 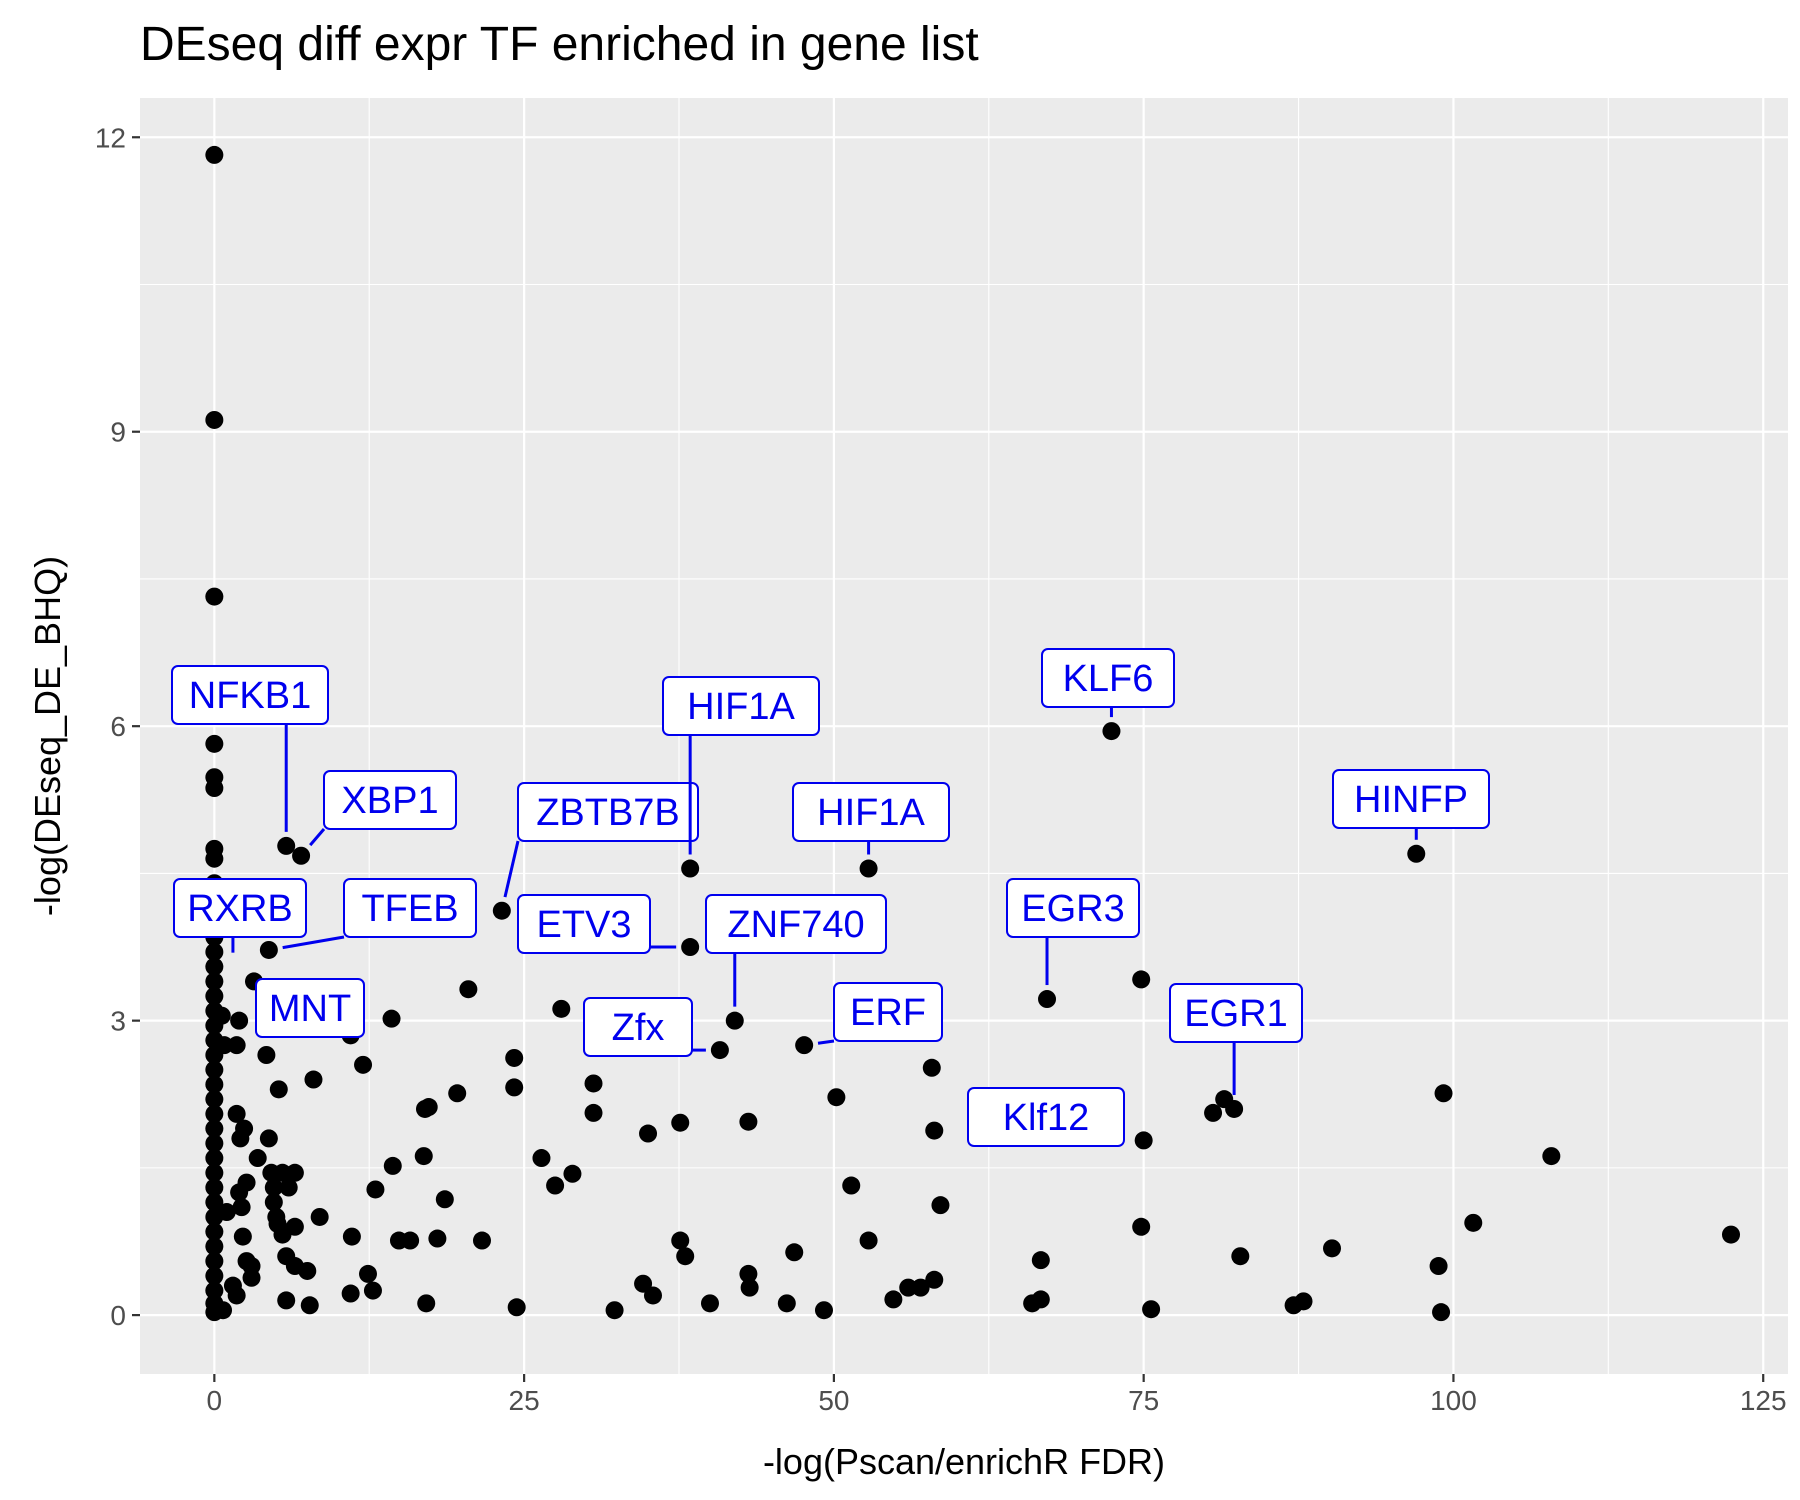 I want to click on x-tick-label: 50, so click(x=833, y=1400).